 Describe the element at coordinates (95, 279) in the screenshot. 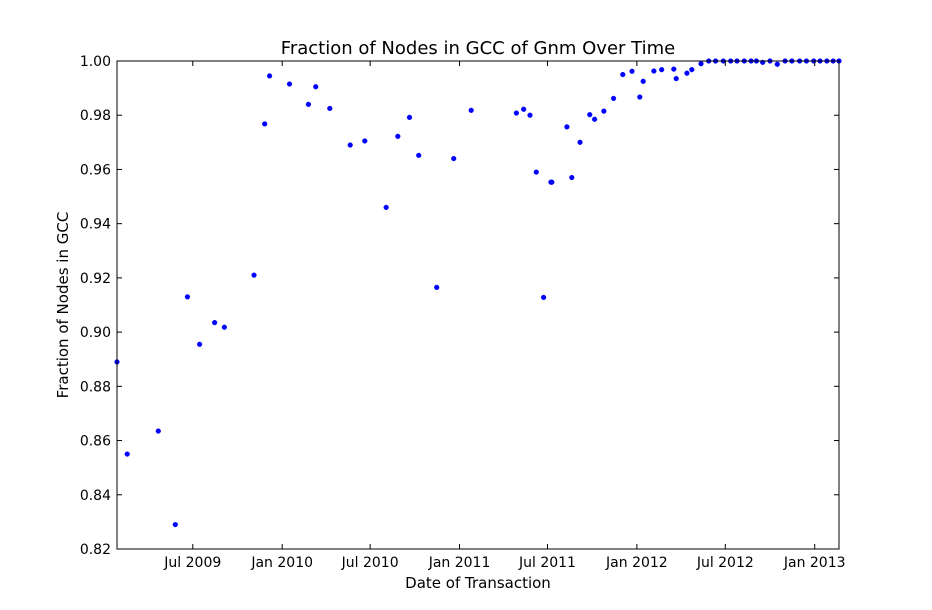

I see `y-tick-label: 0.92` at that location.